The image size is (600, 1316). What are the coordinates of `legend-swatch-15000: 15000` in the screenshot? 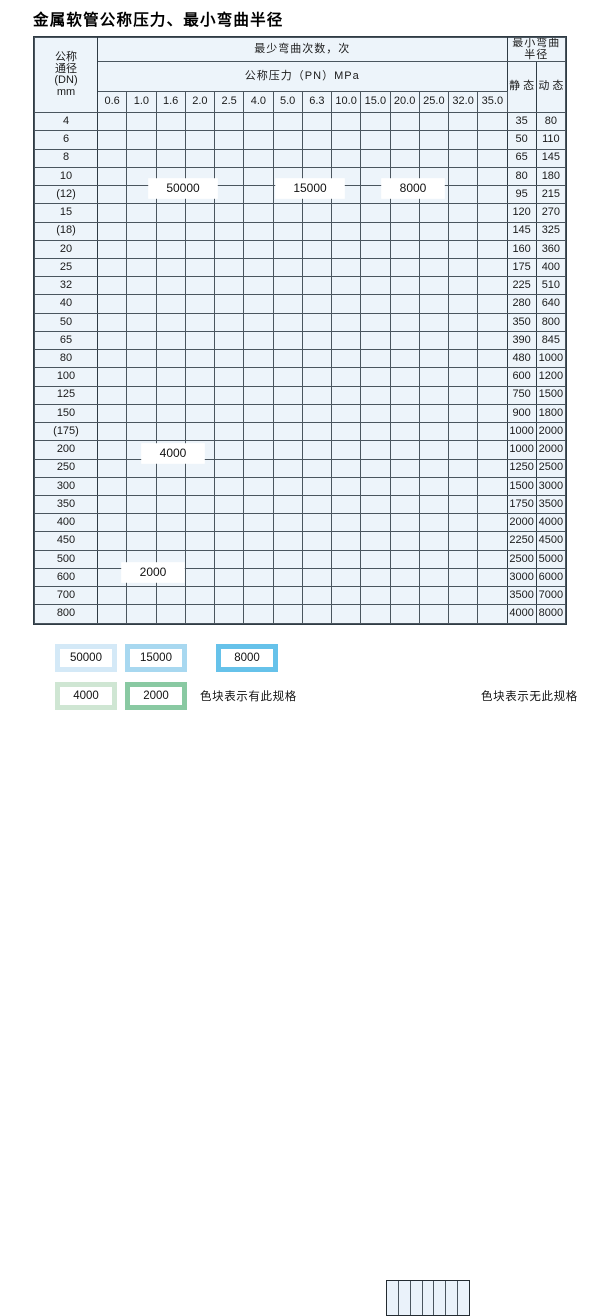 It's located at (156, 658).